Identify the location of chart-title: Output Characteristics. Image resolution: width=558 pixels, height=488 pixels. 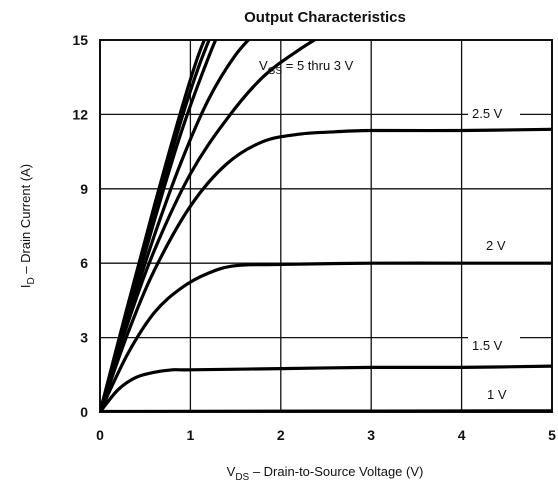
(325, 17).